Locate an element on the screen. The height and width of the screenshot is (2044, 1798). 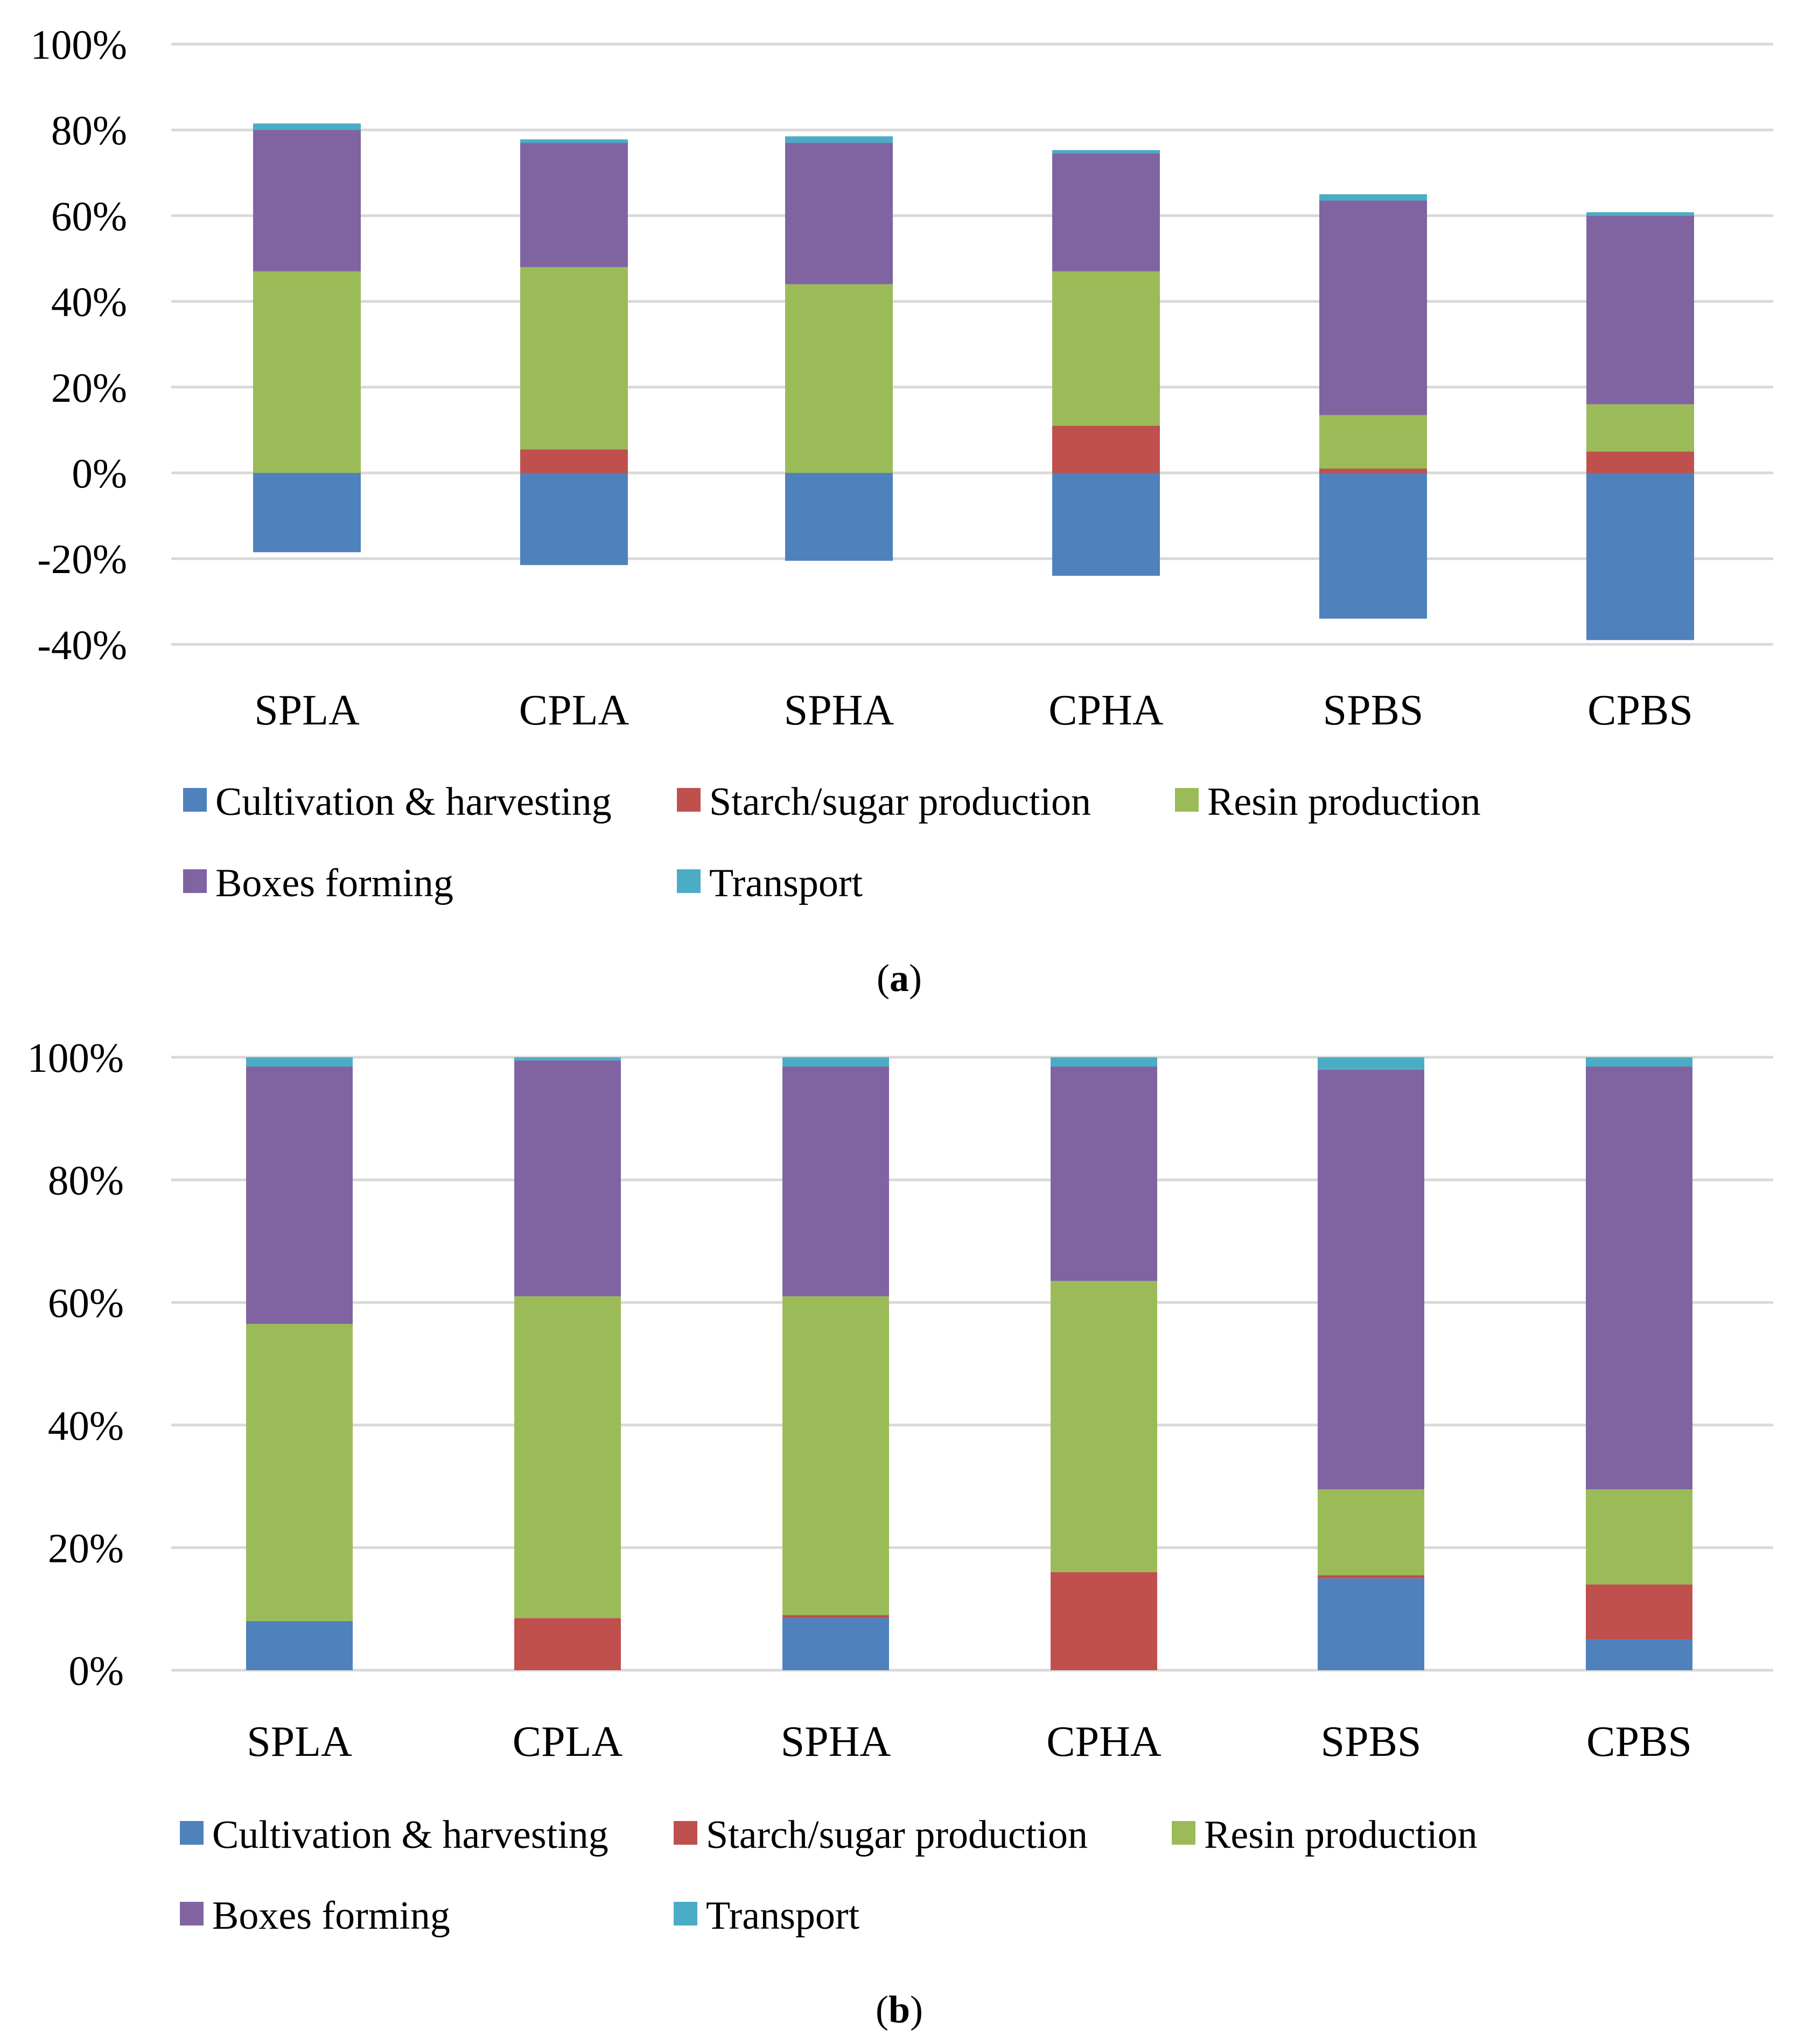
panel-b-legend-transport: Transport is located at coordinates (767, 1916).